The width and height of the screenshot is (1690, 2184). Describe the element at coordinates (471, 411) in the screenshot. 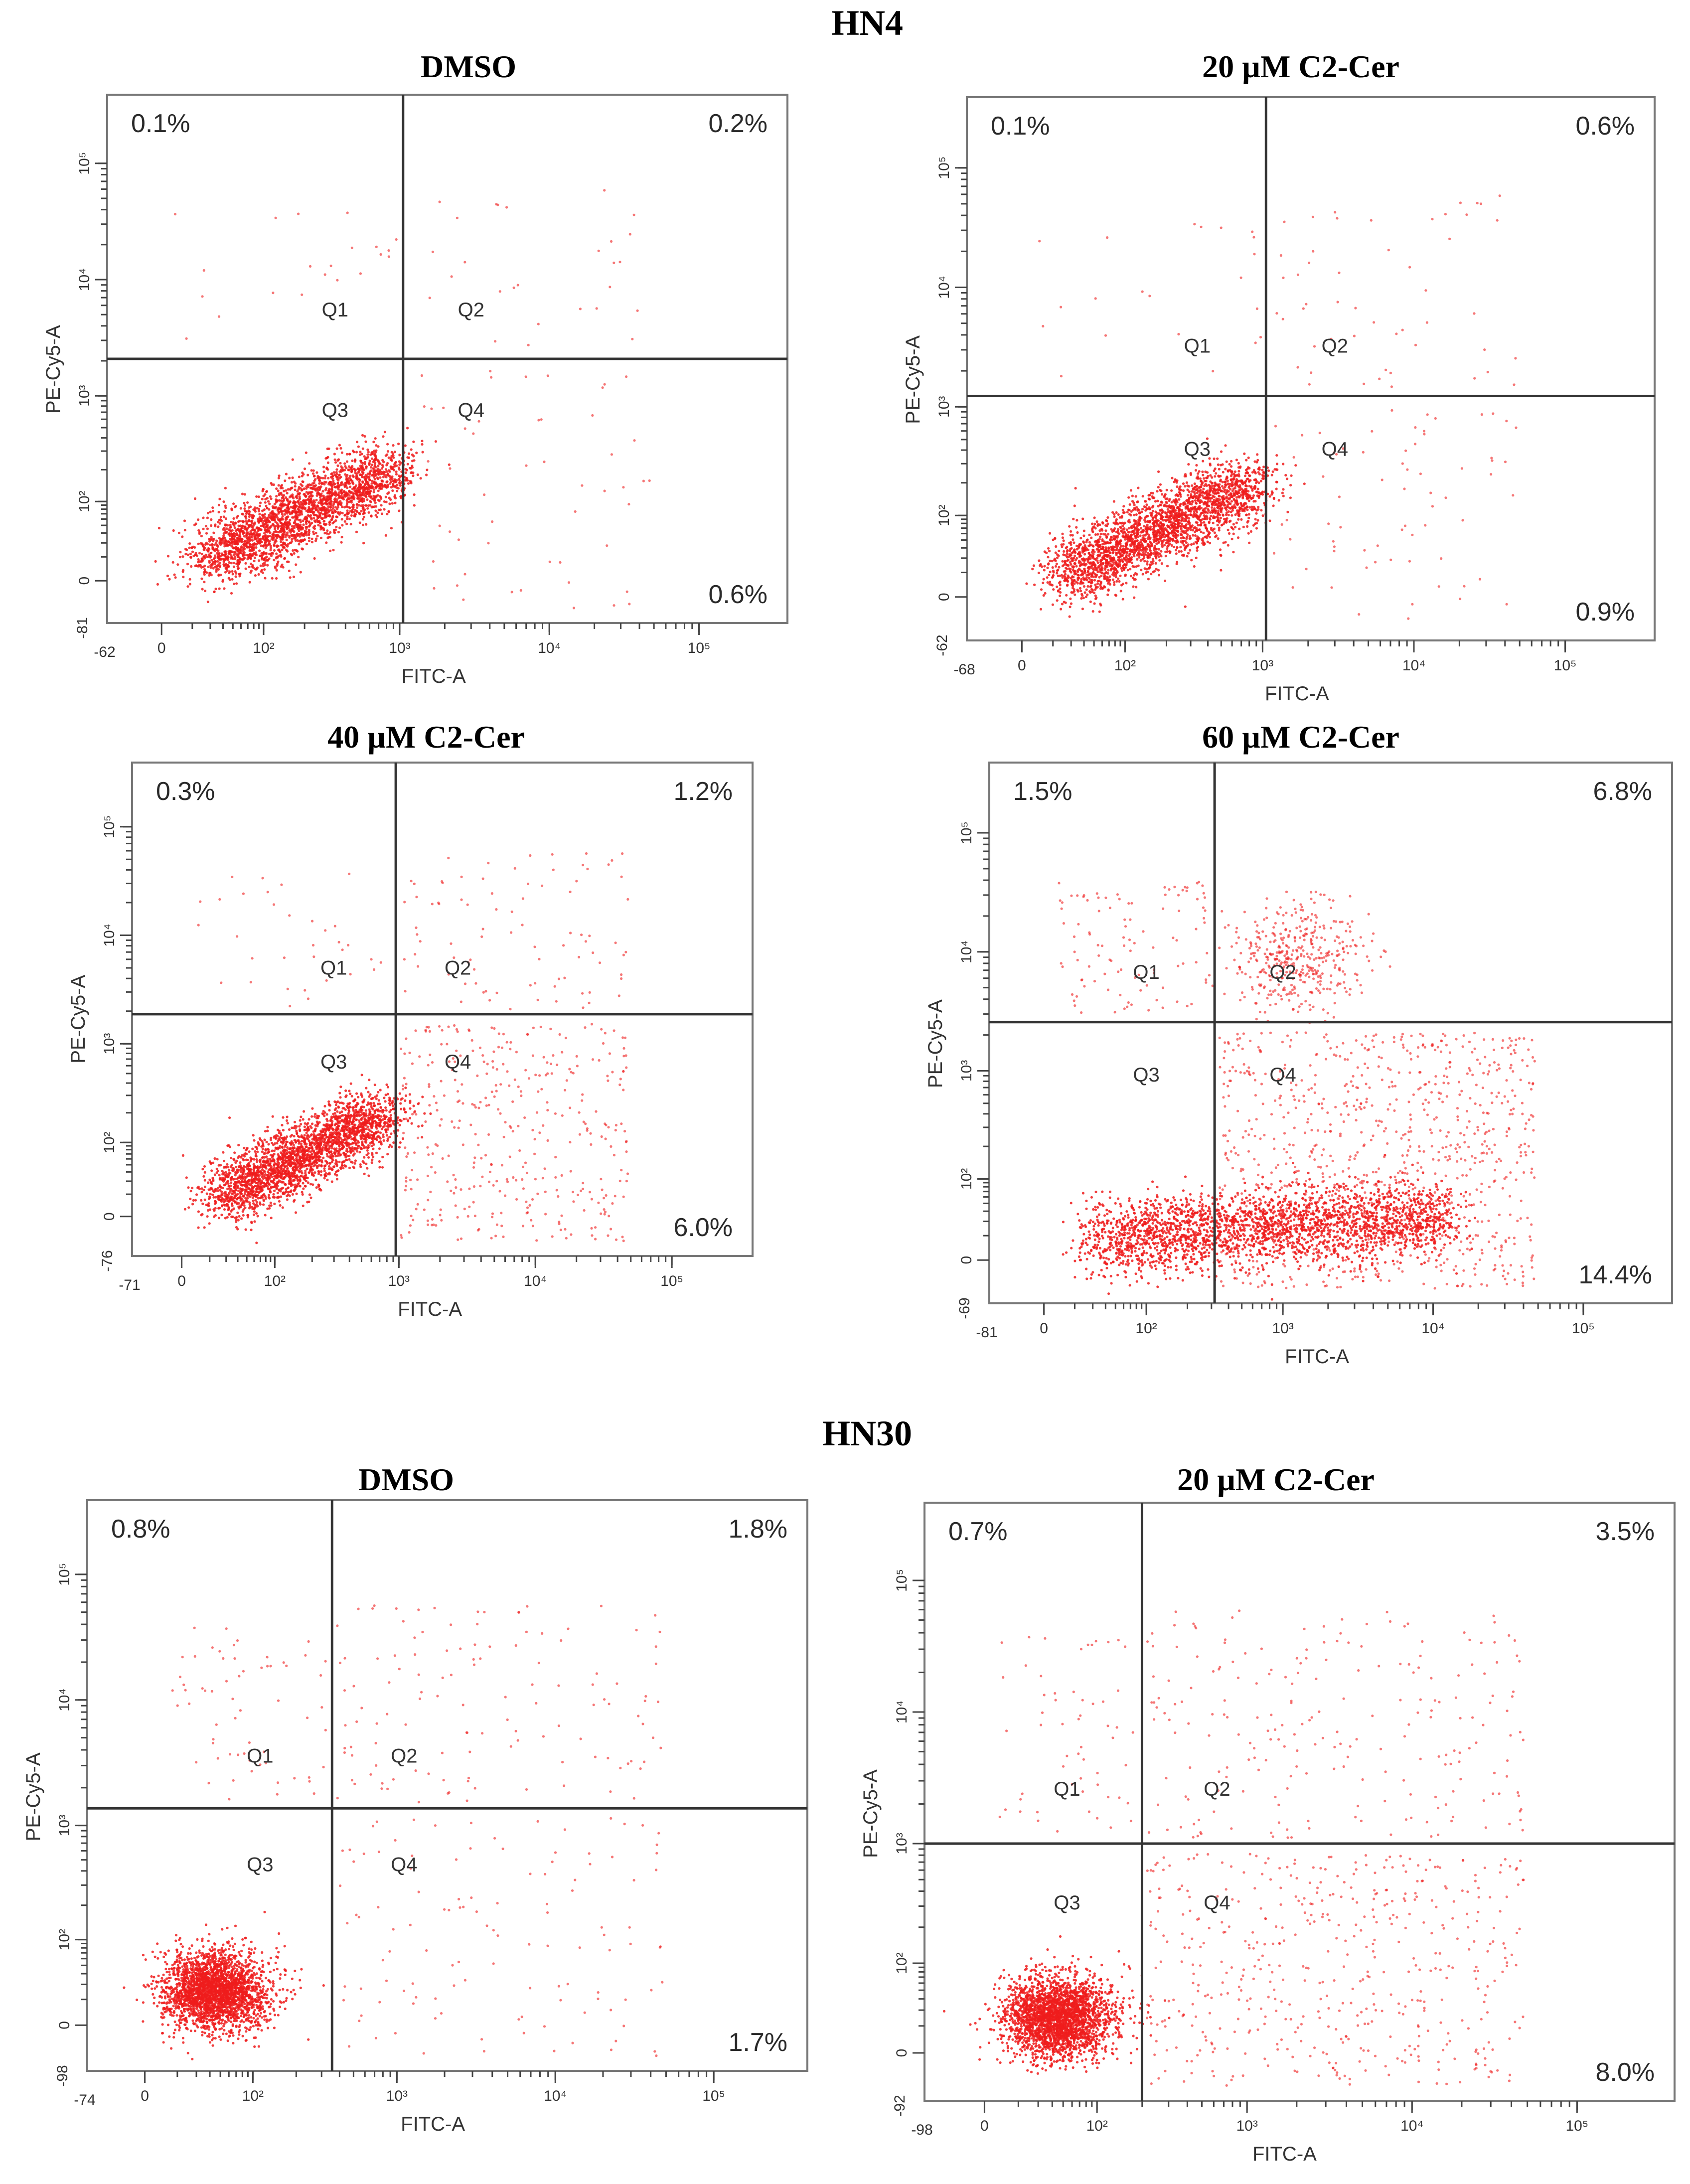

I see `quadrant-name-q4: Q4` at that location.